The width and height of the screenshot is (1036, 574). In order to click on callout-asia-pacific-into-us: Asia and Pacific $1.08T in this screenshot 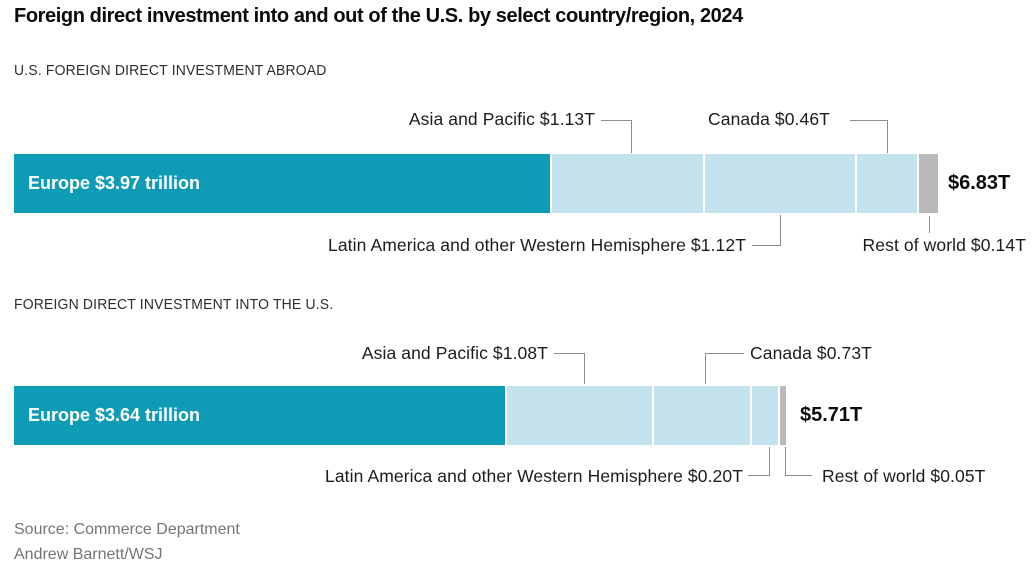, I will do `click(454, 353)`.